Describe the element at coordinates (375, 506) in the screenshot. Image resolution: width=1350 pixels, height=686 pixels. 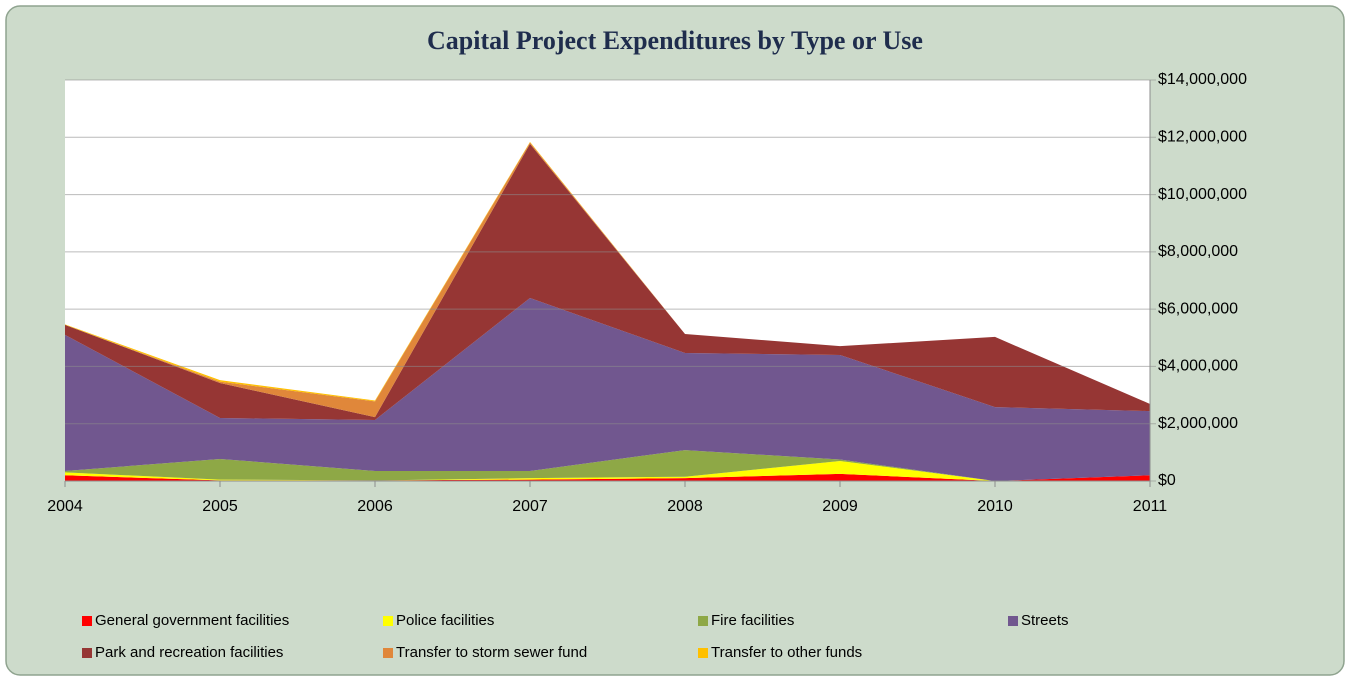
I see `x-tick-label: 2006` at that location.